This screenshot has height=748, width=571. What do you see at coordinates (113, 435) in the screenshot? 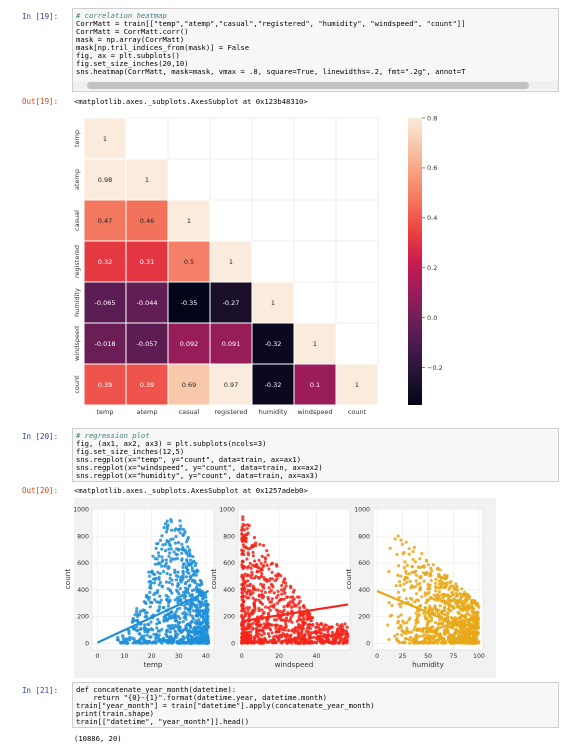
I see `code-line: # regression plot` at bounding box center [113, 435].